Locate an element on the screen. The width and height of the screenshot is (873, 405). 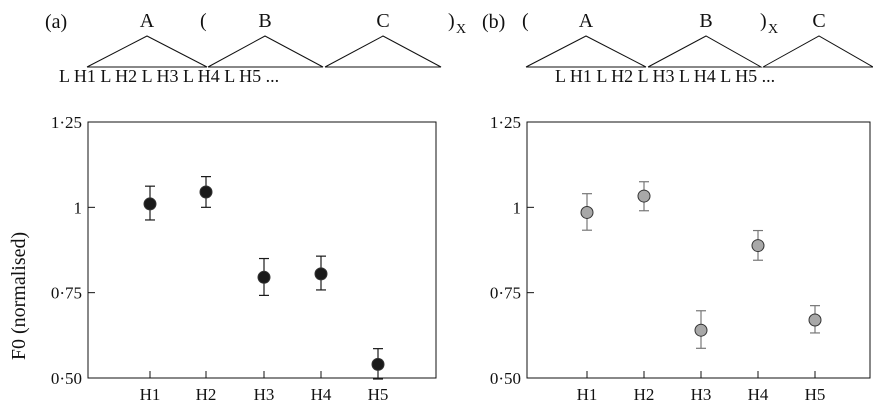
panel-label: (b) is located at coordinates (493, 22).